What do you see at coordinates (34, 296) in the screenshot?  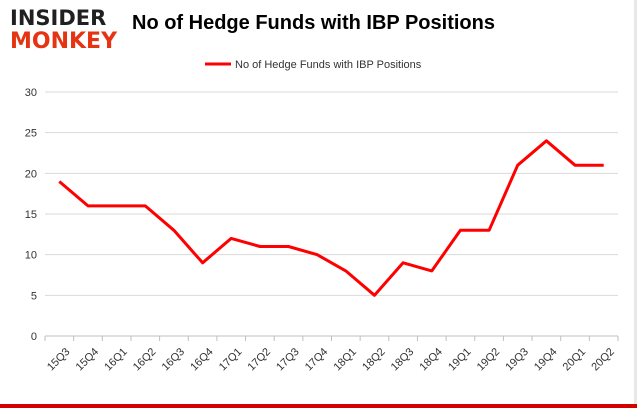 I see `y-tick-label: 5` at bounding box center [34, 296].